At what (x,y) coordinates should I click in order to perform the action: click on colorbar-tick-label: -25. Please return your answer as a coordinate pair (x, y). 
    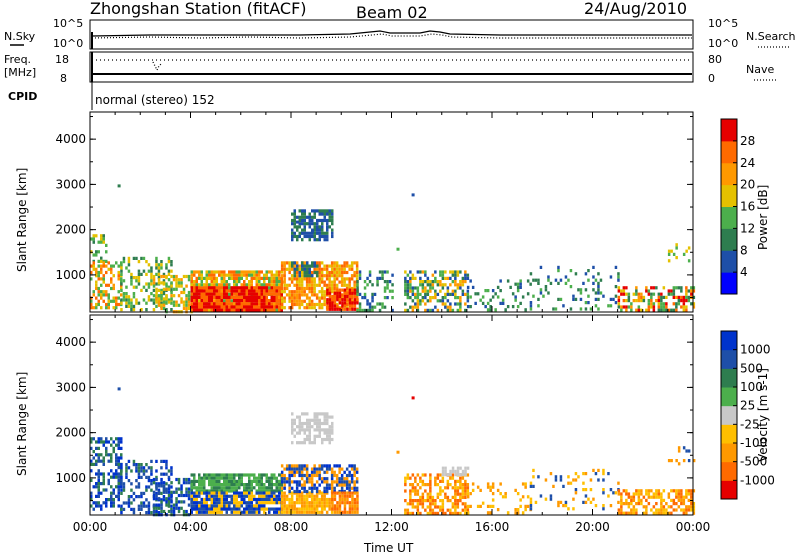
    Looking at the image, I should click on (750, 424).